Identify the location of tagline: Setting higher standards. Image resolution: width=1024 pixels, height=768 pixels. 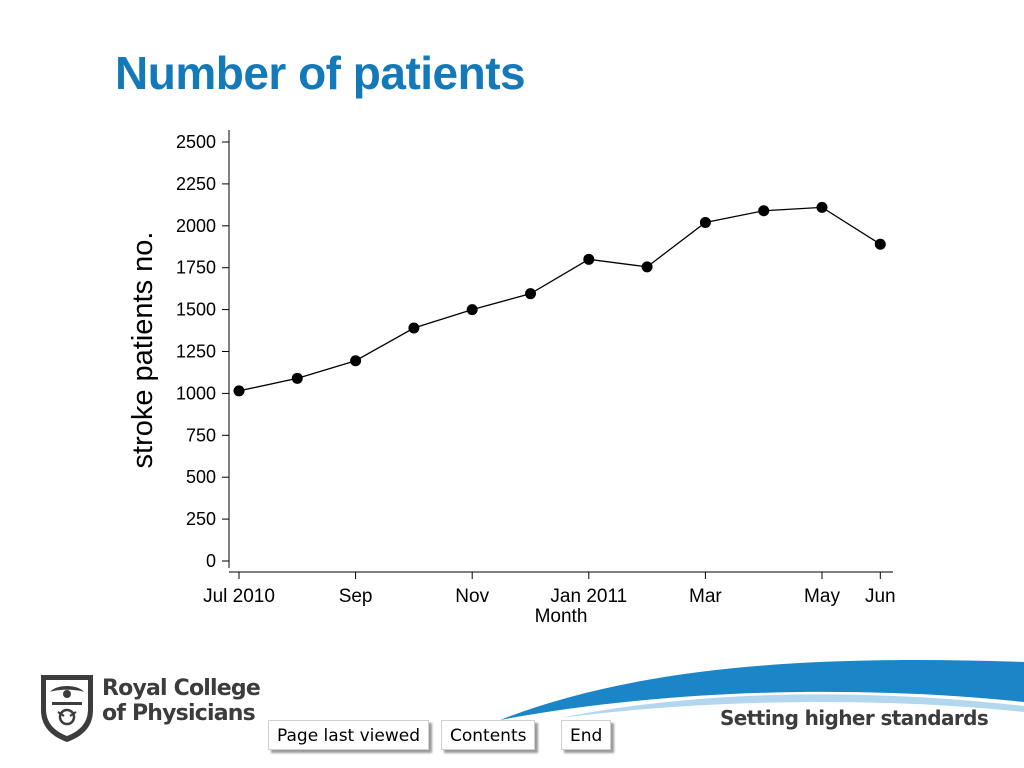
(854, 718).